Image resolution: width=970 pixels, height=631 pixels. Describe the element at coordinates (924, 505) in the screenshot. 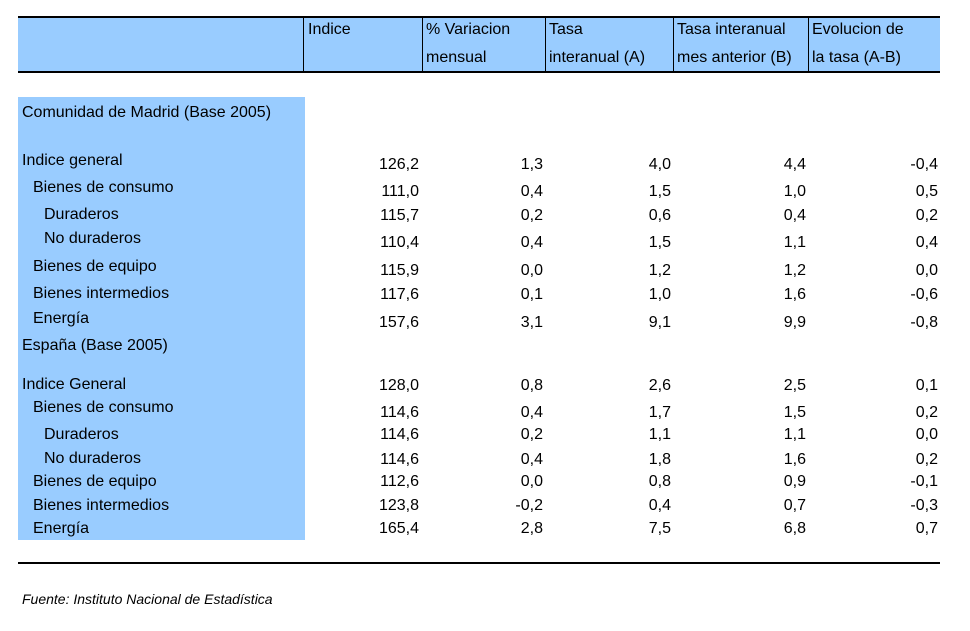

I see `cell-evolucion: -0,3` at that location.